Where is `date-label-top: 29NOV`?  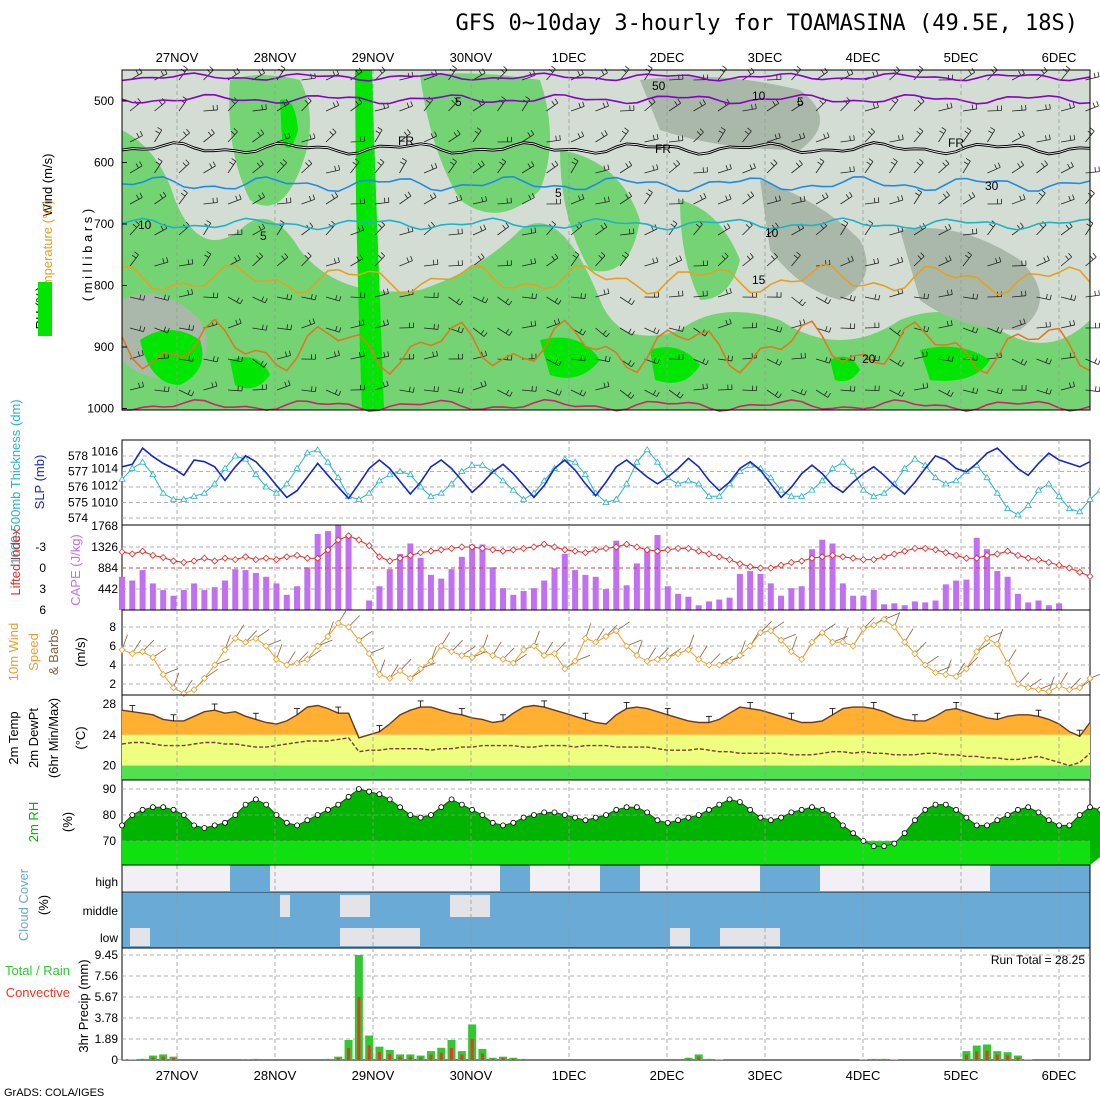
date-label-top: 29NOV is located at coordinates (373, 57).